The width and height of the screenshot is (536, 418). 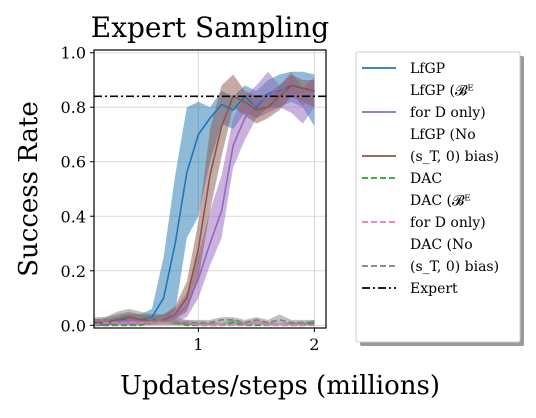 I want to click on legend-label-series-1: for D only), so click(x=448, y=113).